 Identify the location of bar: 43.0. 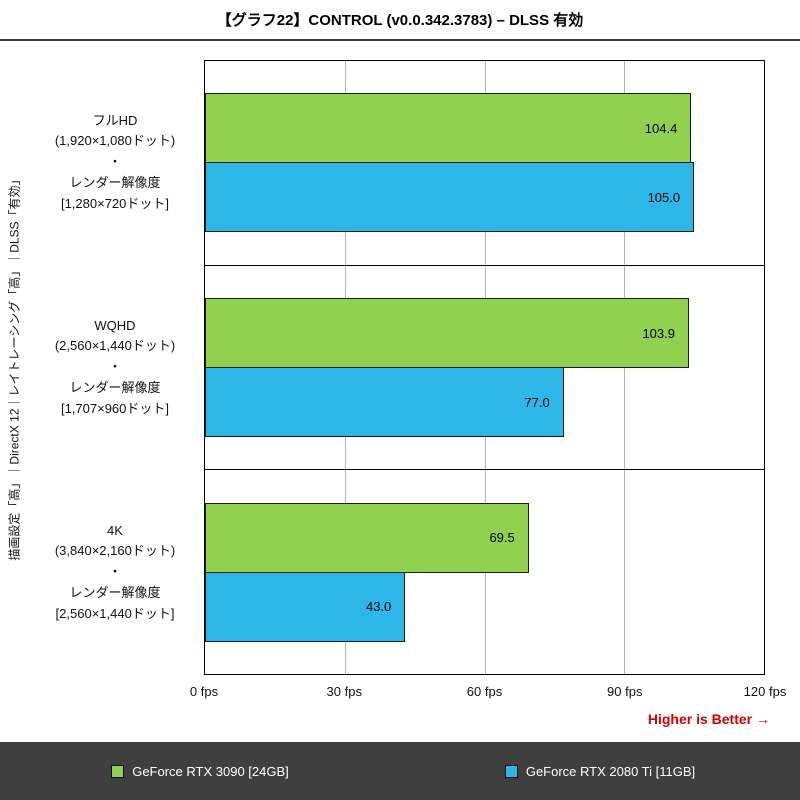
(305, 606).